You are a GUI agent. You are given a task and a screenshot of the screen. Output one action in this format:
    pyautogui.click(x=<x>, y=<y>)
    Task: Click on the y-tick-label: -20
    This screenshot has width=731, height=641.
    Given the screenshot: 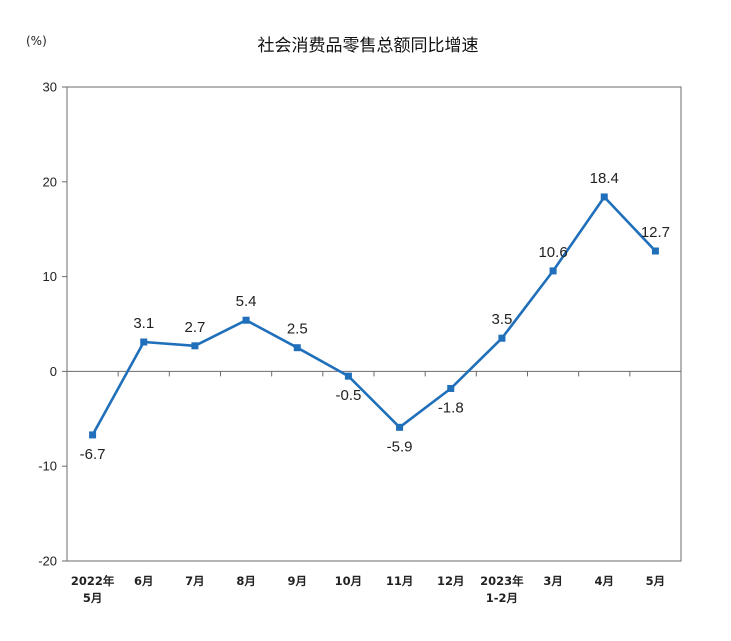 What is the action you would take?
    pyautogui.click(x=47, y=561)
    